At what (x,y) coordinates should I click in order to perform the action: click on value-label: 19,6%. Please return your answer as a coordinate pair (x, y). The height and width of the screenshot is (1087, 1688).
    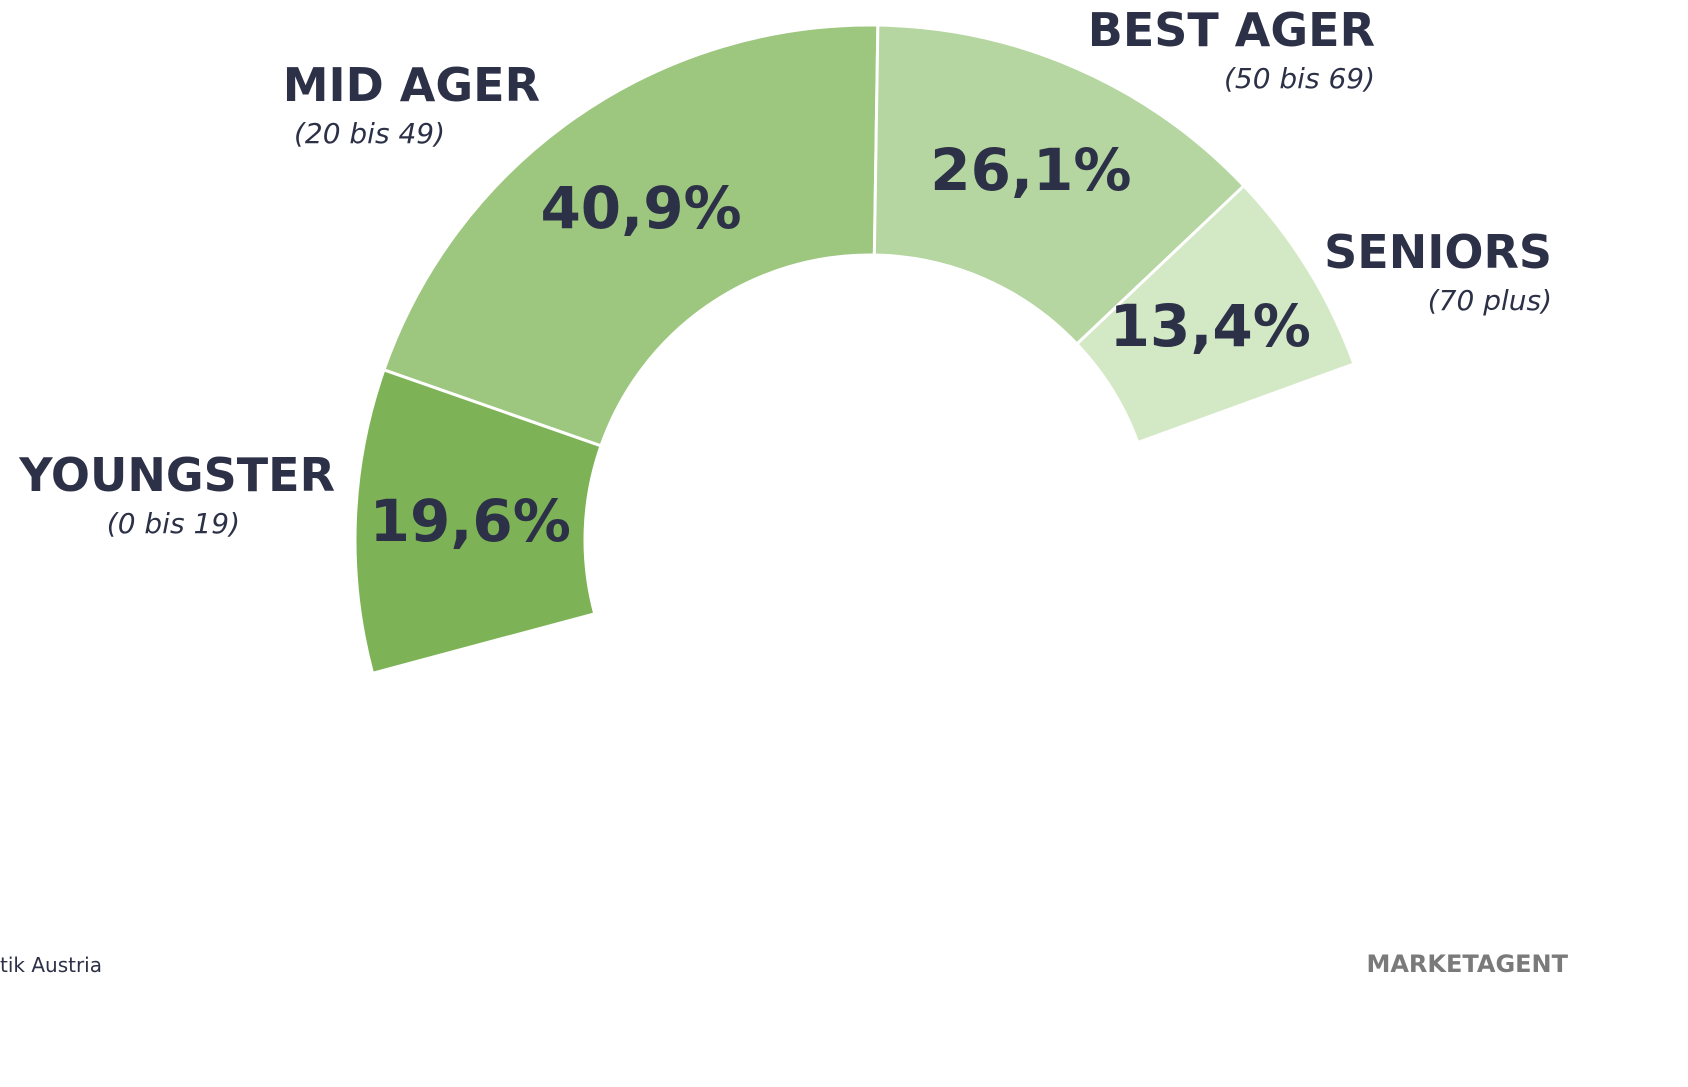
    Looking at the image, I should click on (470, 521).